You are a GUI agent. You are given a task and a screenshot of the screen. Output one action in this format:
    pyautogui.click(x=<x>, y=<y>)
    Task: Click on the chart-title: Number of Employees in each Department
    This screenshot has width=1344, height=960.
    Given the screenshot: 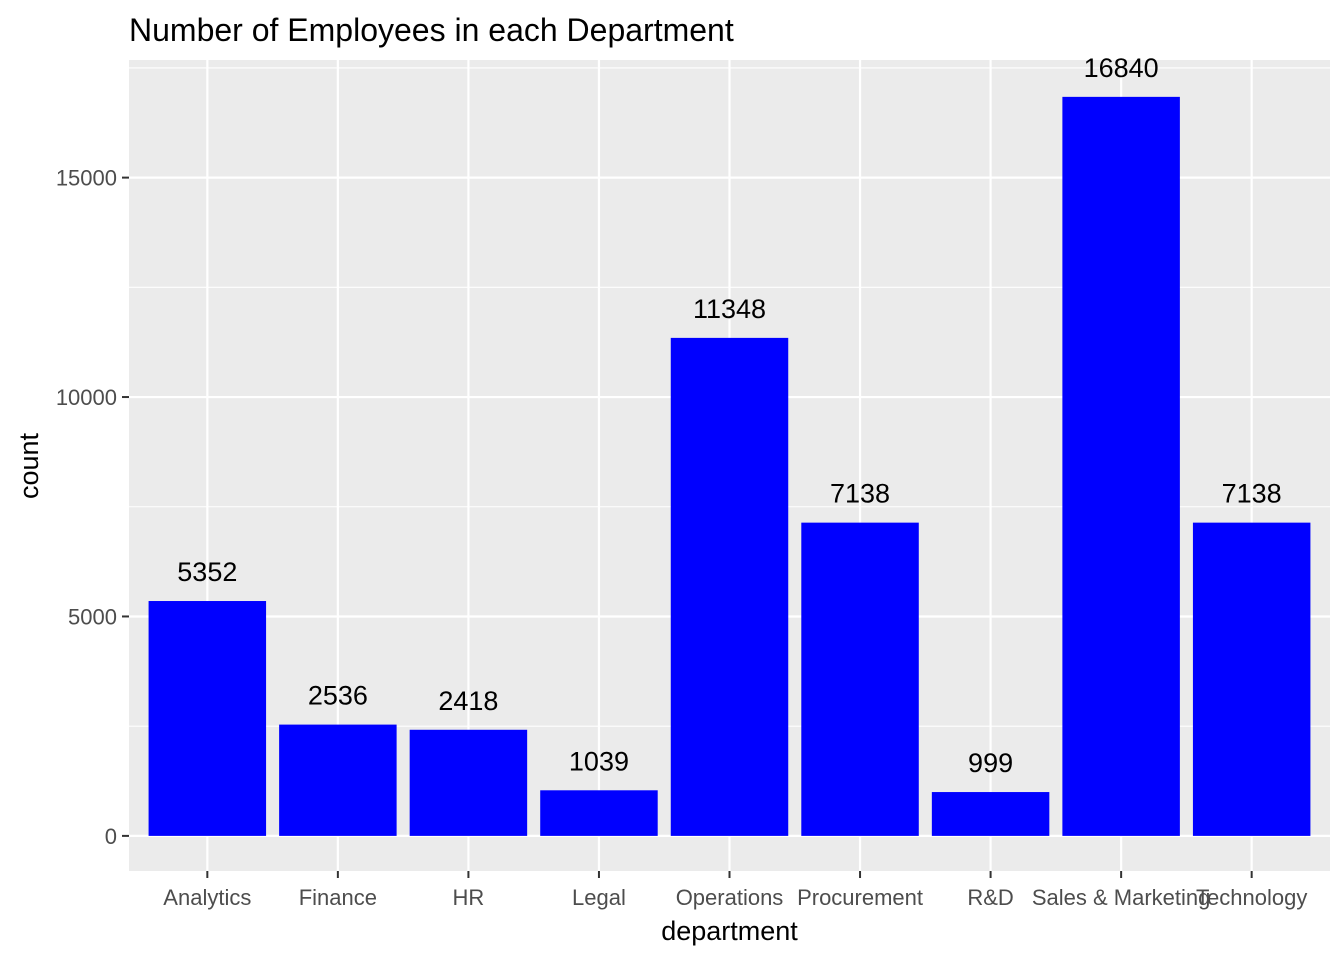 What is the action you would take?
    pyautogui.click(x=431, y=30)
    